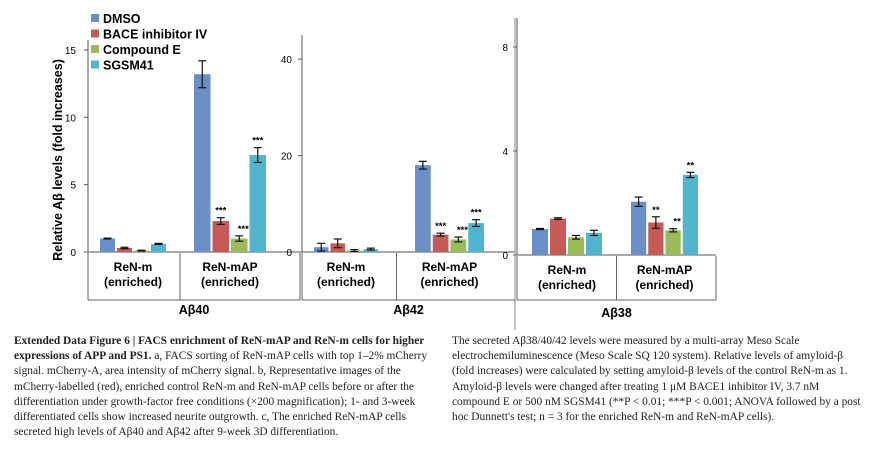  What do you see at coordinates (287, 60) in the screenshot?
I see `y-tick-label: 40` at bounding box center [287, 60].